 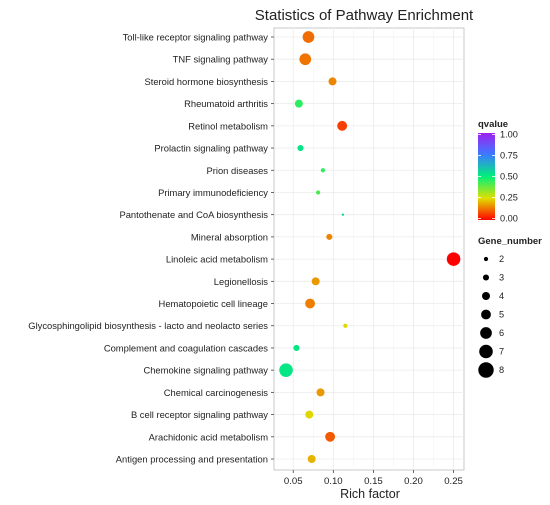 What do you see at coordinates (205, 370) in the screenshot?
I see `y-tick-label: Chemokine signaling pathway` at bounding box center [205, 370].